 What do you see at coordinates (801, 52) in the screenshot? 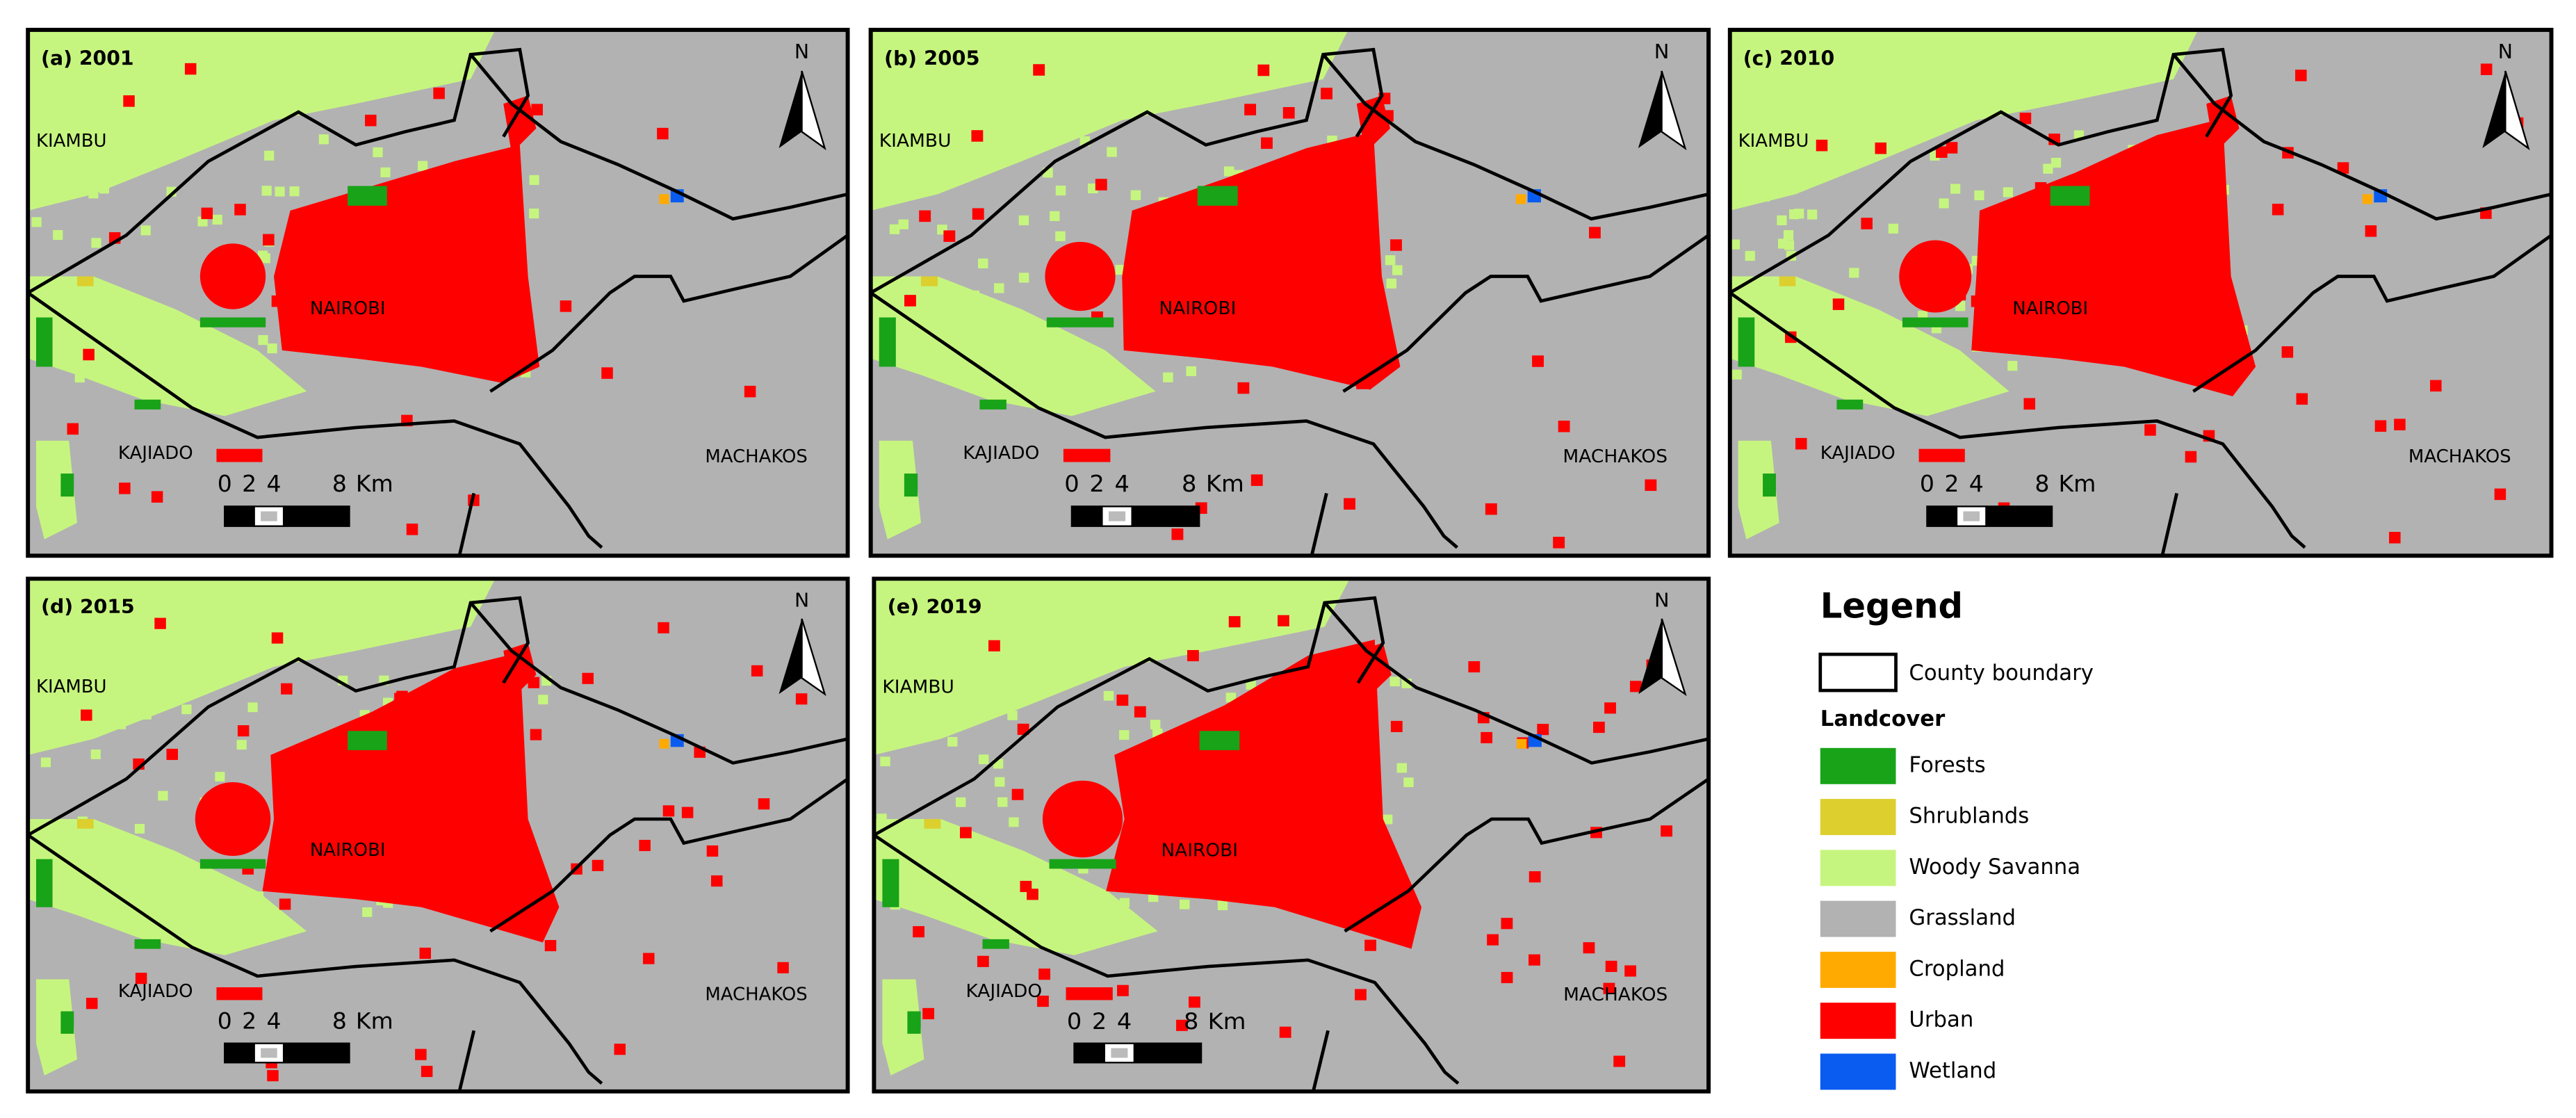
I see `north-label: N` at bounding box center [801, 52].